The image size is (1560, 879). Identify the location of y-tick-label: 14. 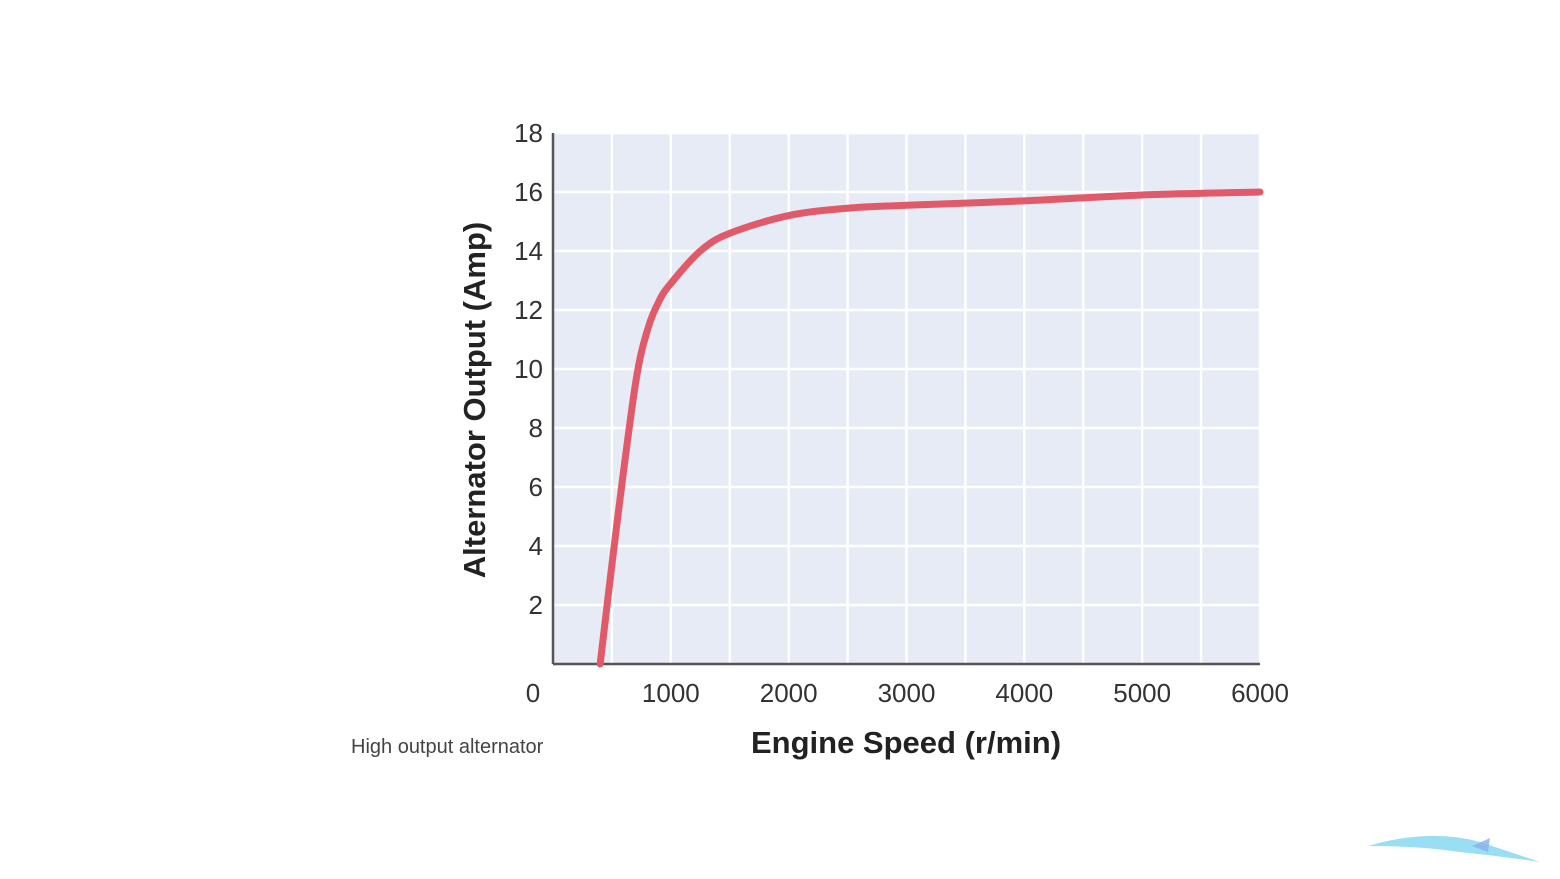
(528, 251).